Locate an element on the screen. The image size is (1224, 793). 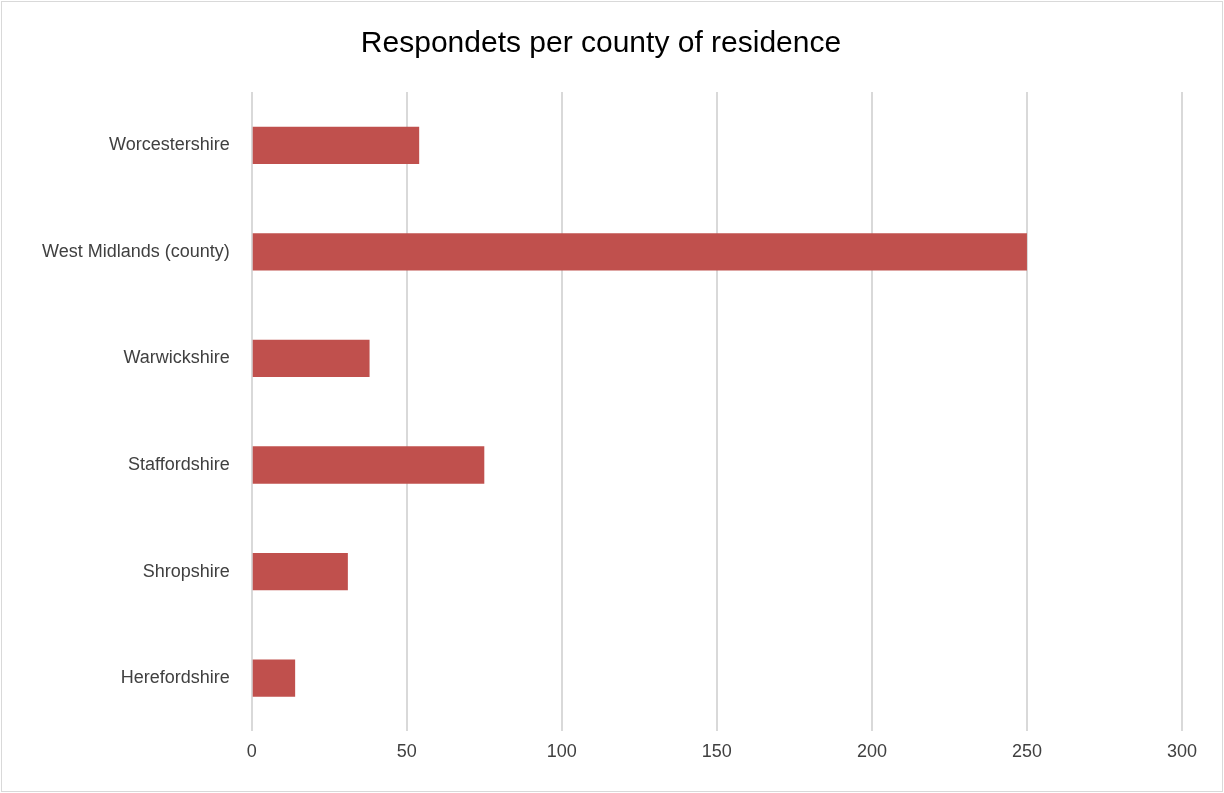
x-tick-label: 300 is located at coordinates (1182, 751).